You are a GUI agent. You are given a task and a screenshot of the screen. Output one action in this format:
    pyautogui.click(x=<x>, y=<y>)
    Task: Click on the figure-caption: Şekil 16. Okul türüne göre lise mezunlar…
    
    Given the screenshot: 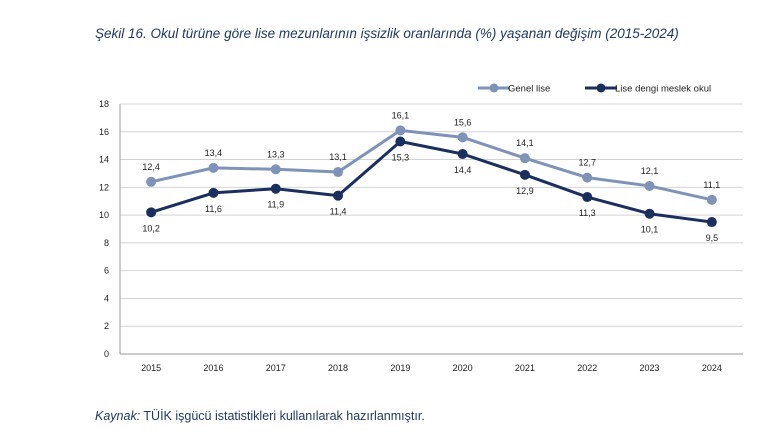 What is the action you would take?
    pyautogui.click(x=387, y=33)
    